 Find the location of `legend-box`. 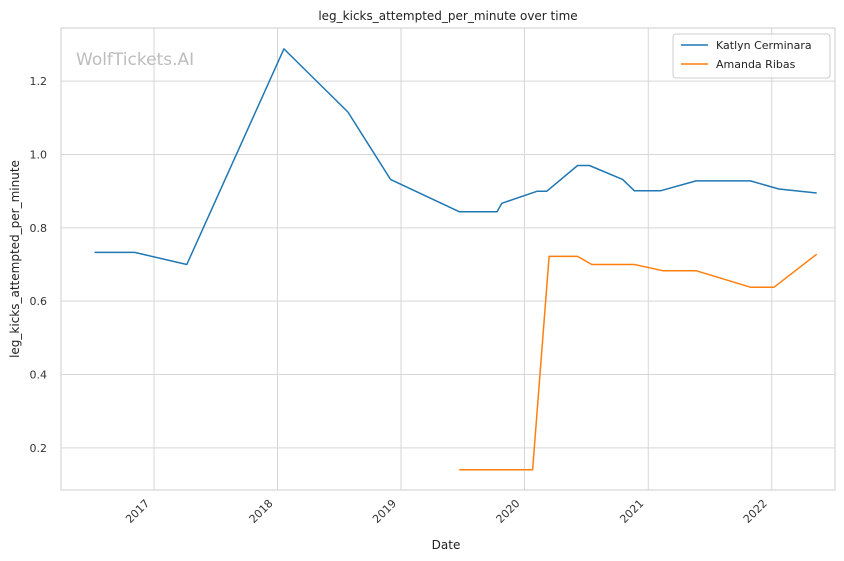

legend-box is located at coordinates (751, 56).